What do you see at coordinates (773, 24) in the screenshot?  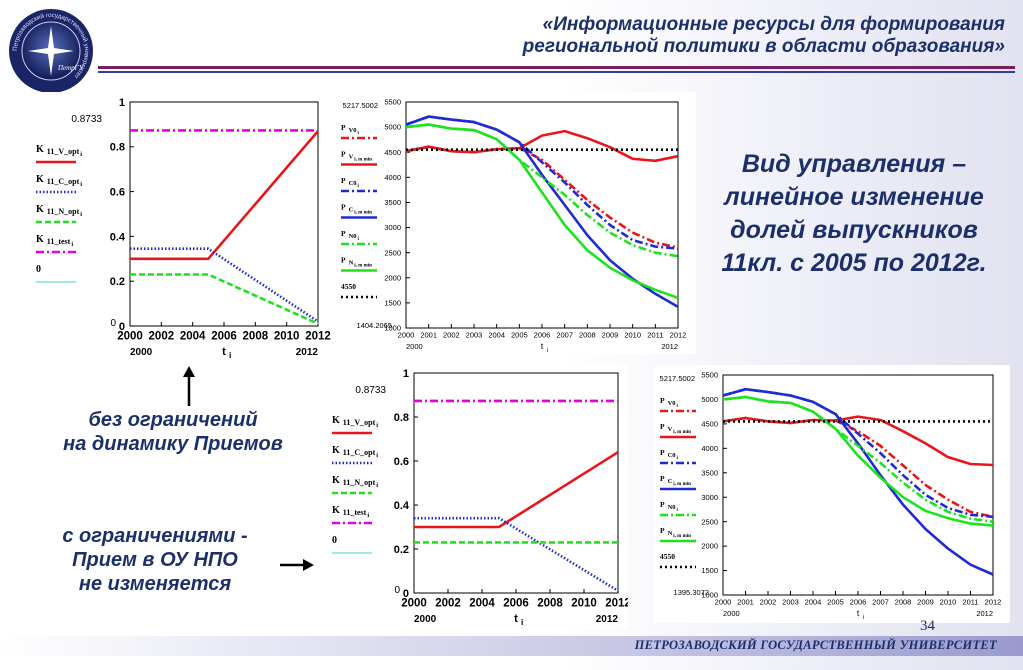 I see `page-title-line1: «Информационные ресурсы для формирования` at bounding box center [773, 24].